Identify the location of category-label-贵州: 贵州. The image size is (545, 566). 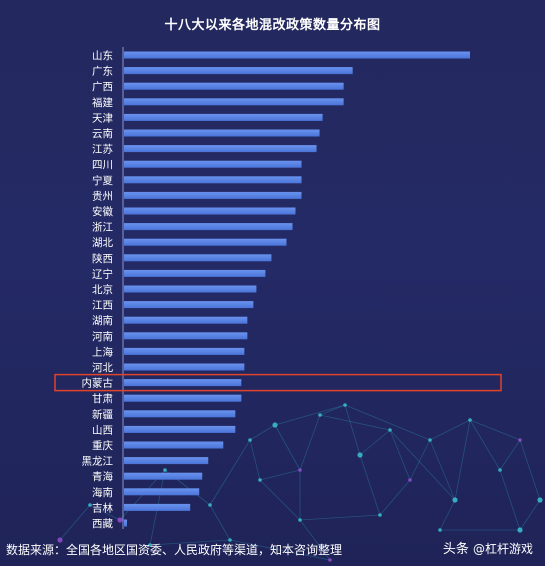
(102, 195).